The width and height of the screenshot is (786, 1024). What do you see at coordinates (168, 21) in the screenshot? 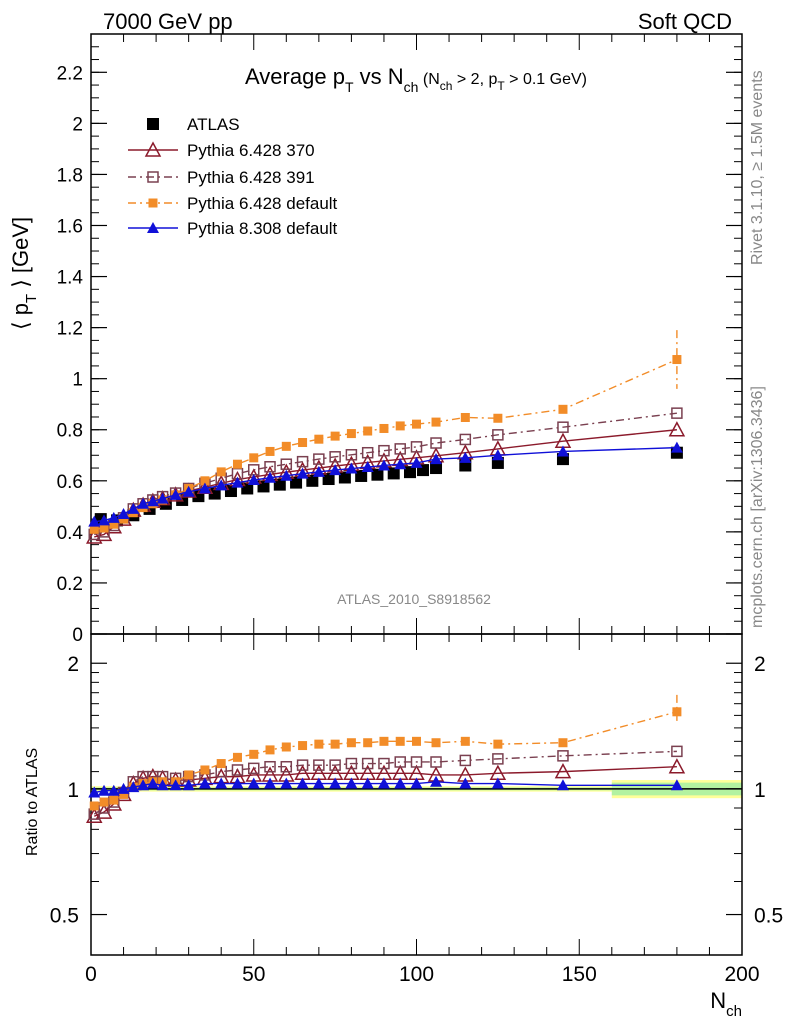
I see `collision-label: 7000 GeV pp` at bounding box center [168, 21].